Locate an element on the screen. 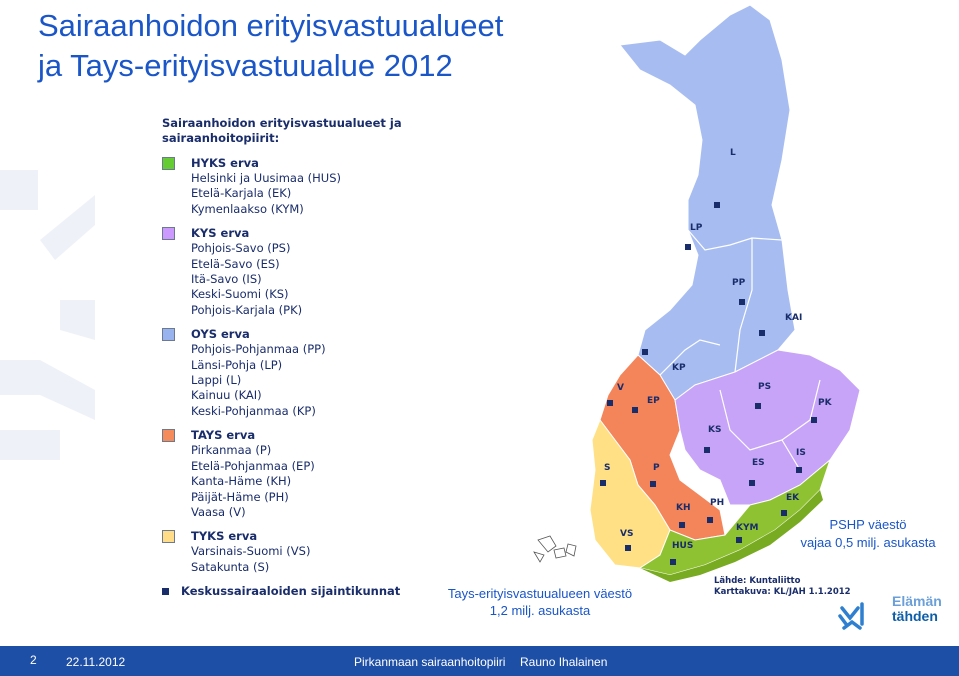 This screenshot has width=959, height=676. pshp-line-1: PSHP väestö is located at coordinates (868, 524).